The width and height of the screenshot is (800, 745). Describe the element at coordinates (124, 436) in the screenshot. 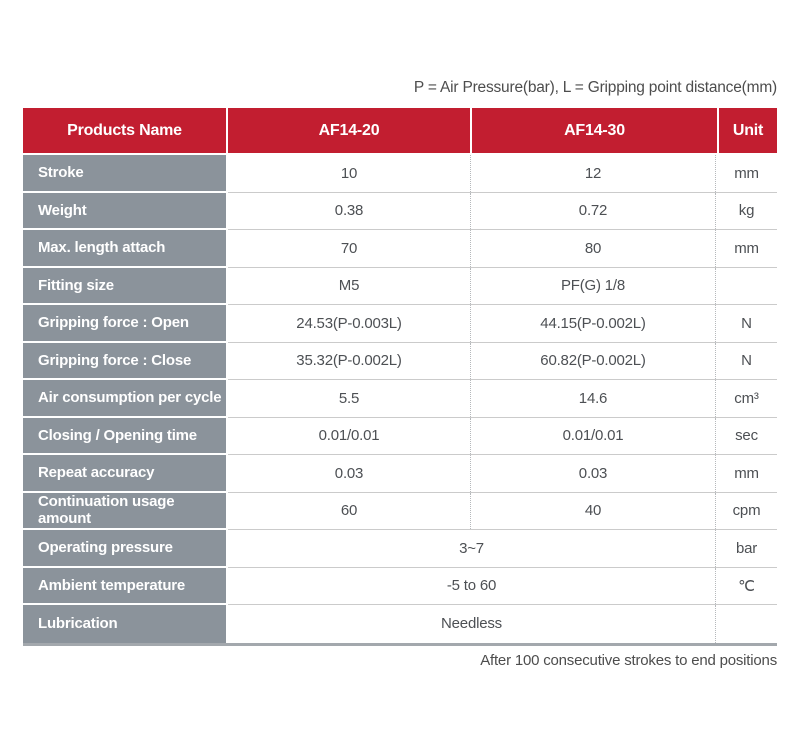

I see `row-label: Closing / Opening time` at that location.